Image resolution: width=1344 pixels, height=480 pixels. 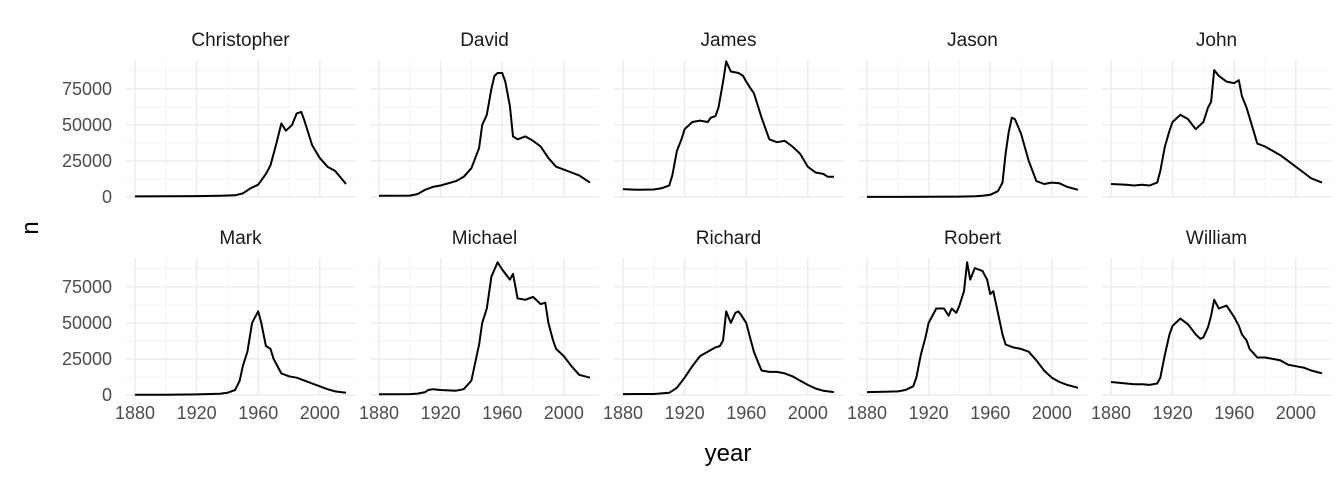 I want to click on facet-title: James, so click(x=729, y=40).